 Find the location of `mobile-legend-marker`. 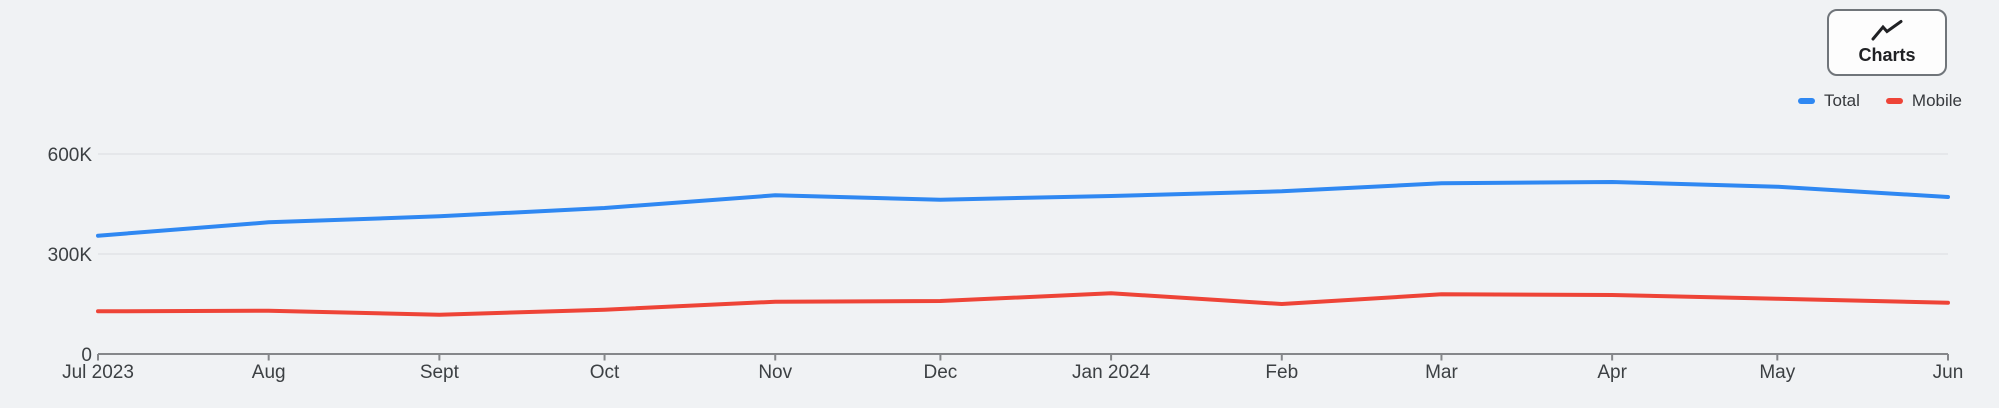

mobile-legend-marker is located at coordinates (1894, 101).